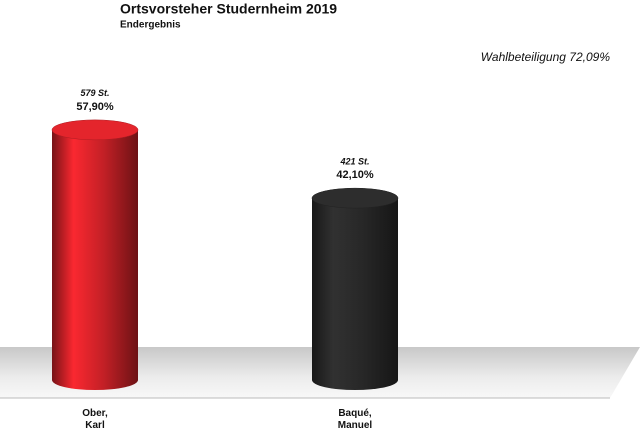  What do you see at coordinates (94, 93) in the screenshot?
I see `vote-label: 579 St.` at bounding box center [94, 93].